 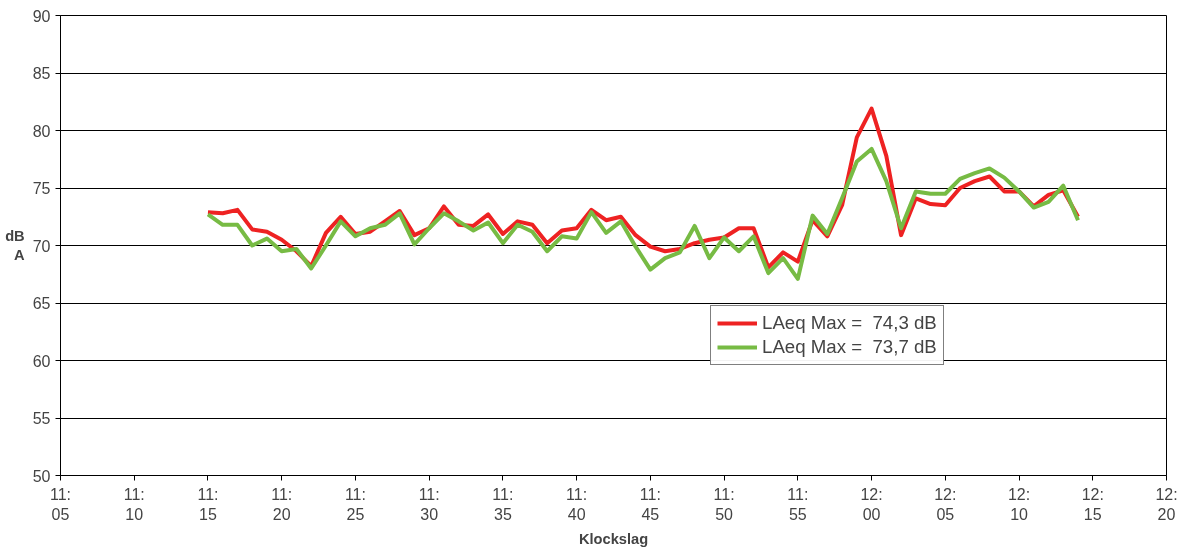 What do you see at coordinates (41, 246) in the screenshot?
I see `y-tick-label: 70` at bounding box center [41, 246].